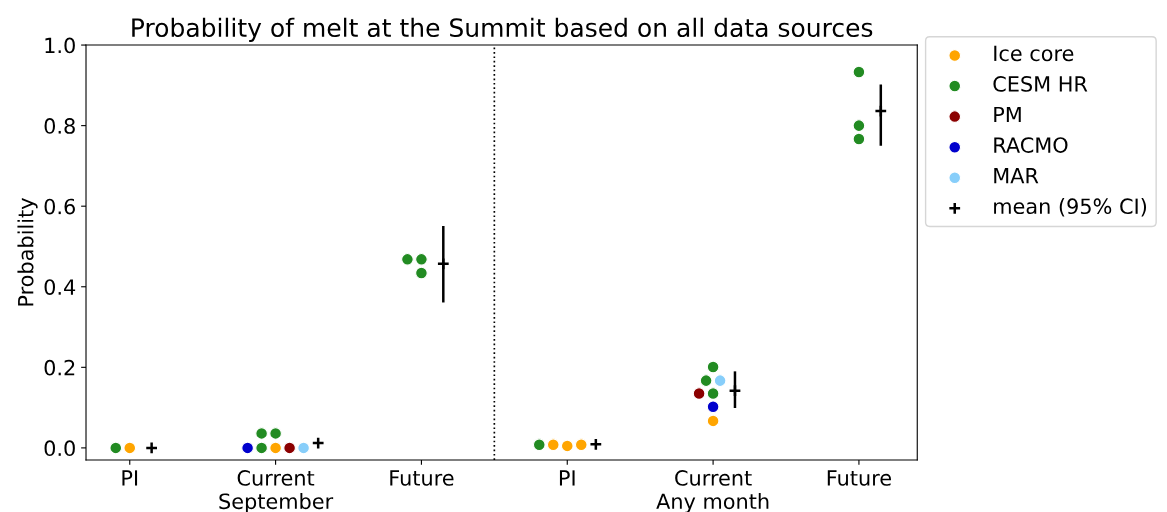  I want to click on y-axis-title: Probability, so click(27, 252).